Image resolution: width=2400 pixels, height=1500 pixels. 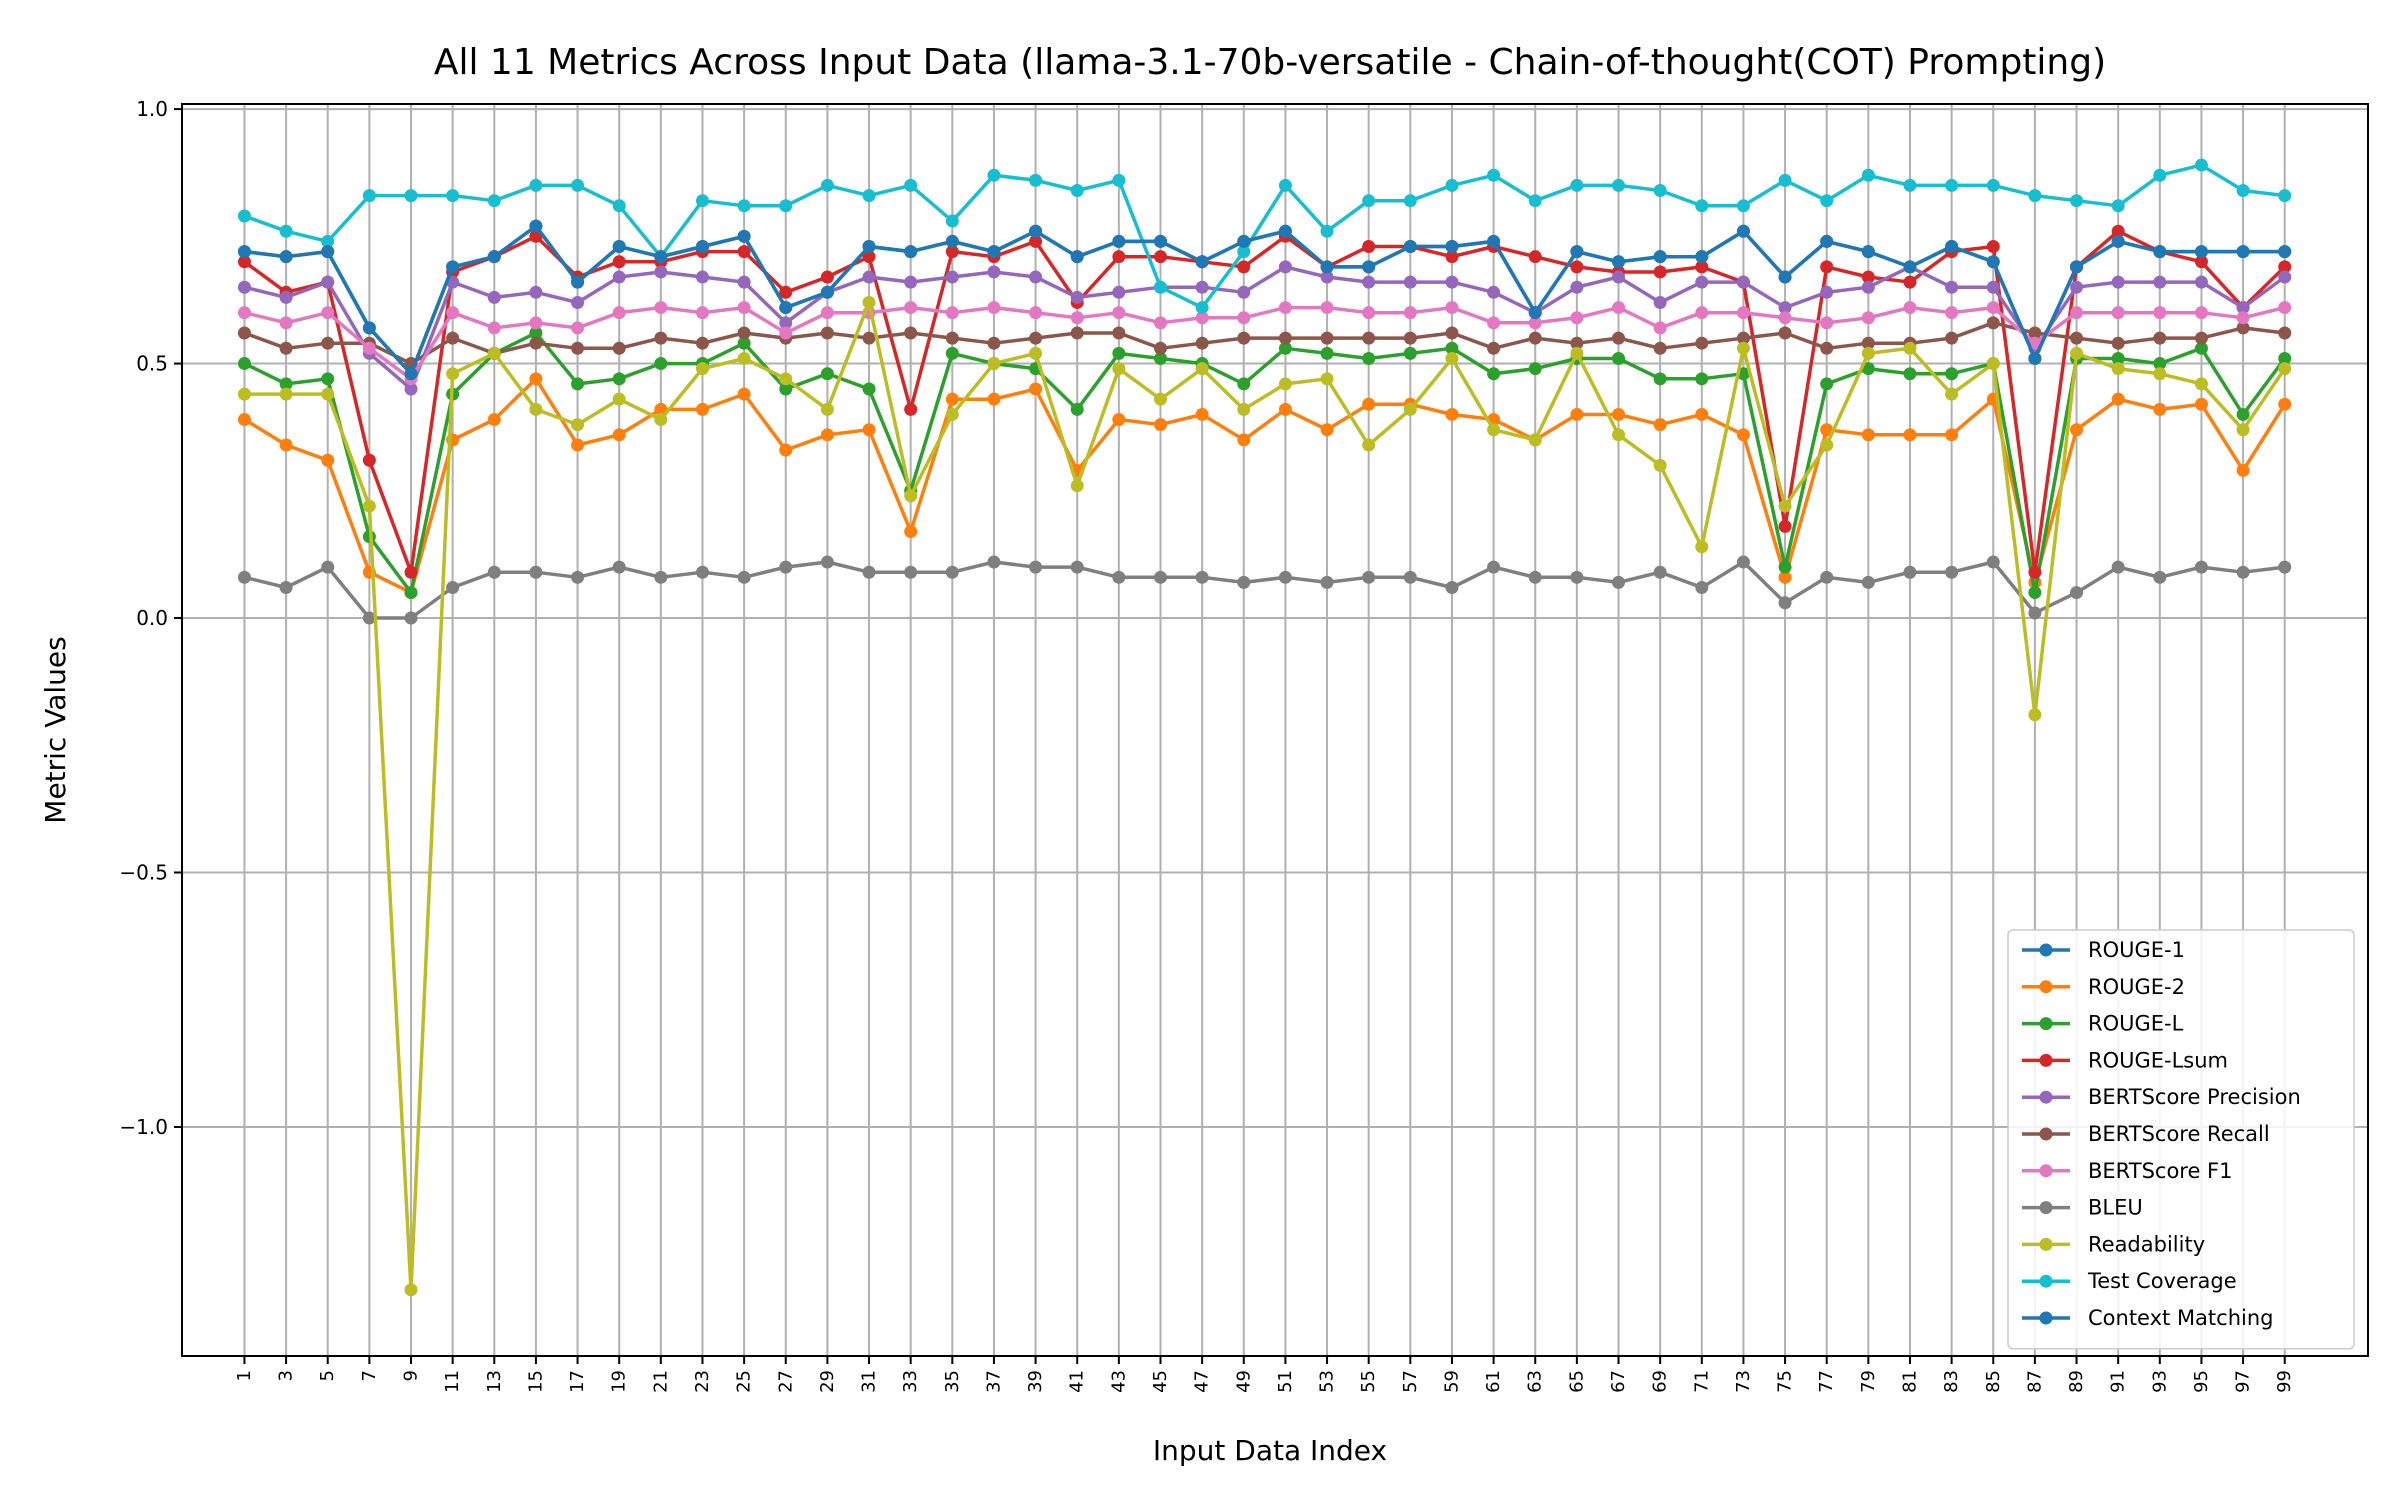 I want to click on x-tick-label: 93, so click(x=2159, y=1381).